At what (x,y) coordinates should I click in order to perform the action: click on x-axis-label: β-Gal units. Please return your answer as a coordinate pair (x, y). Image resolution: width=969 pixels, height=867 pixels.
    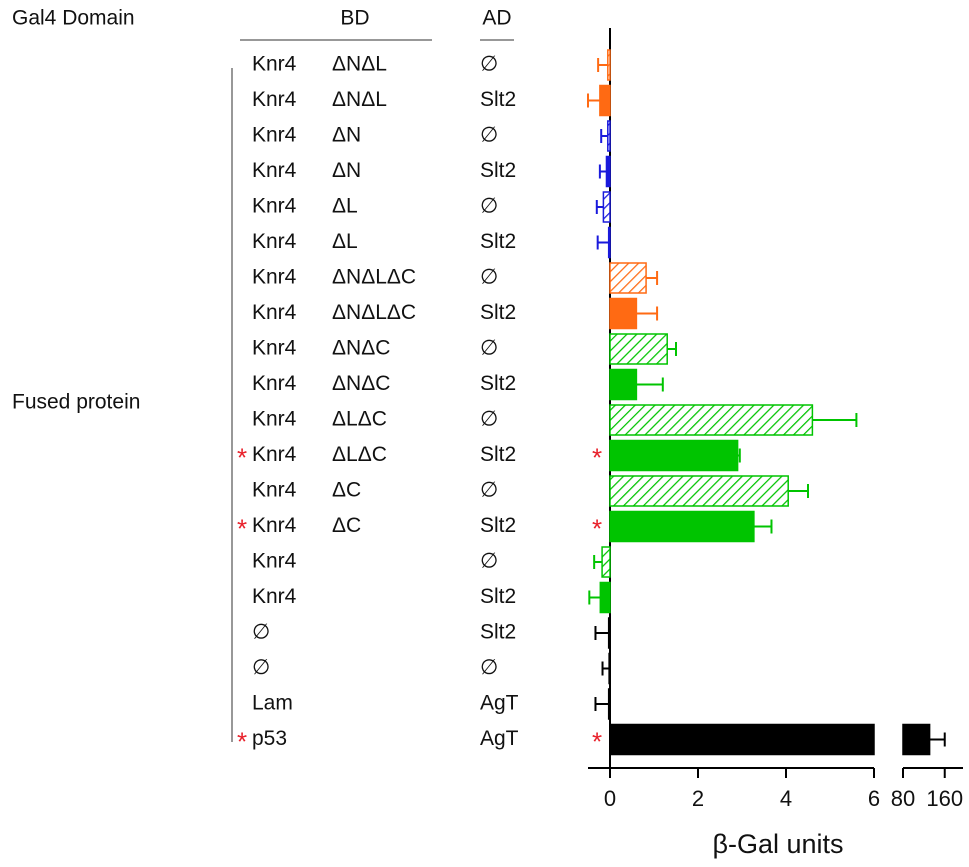
    Looking at the image, I should click on (777, 844).